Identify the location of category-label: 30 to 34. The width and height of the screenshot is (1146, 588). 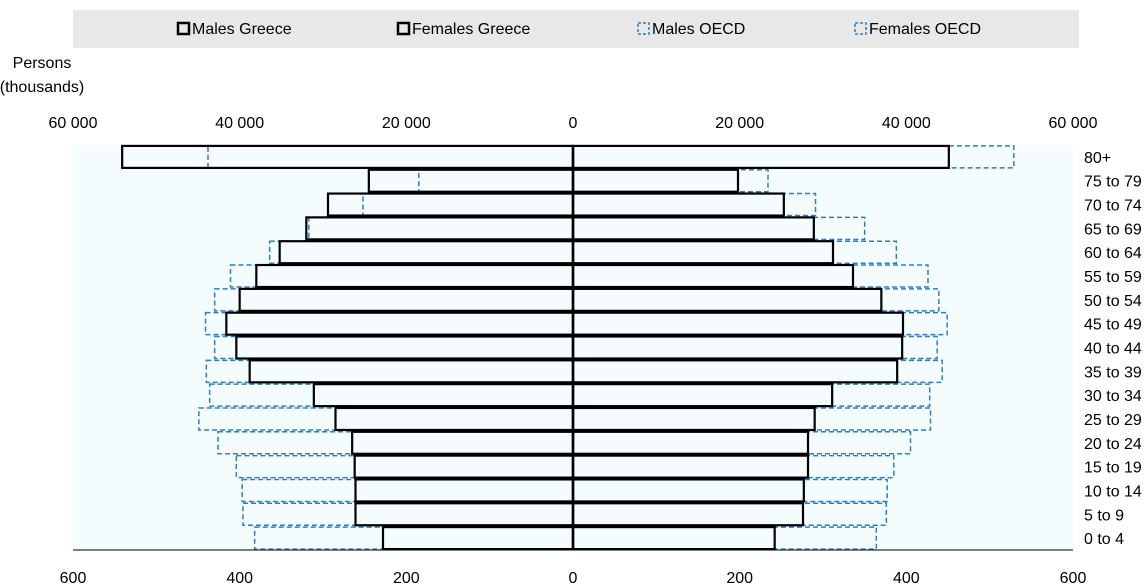
(1113, 396).